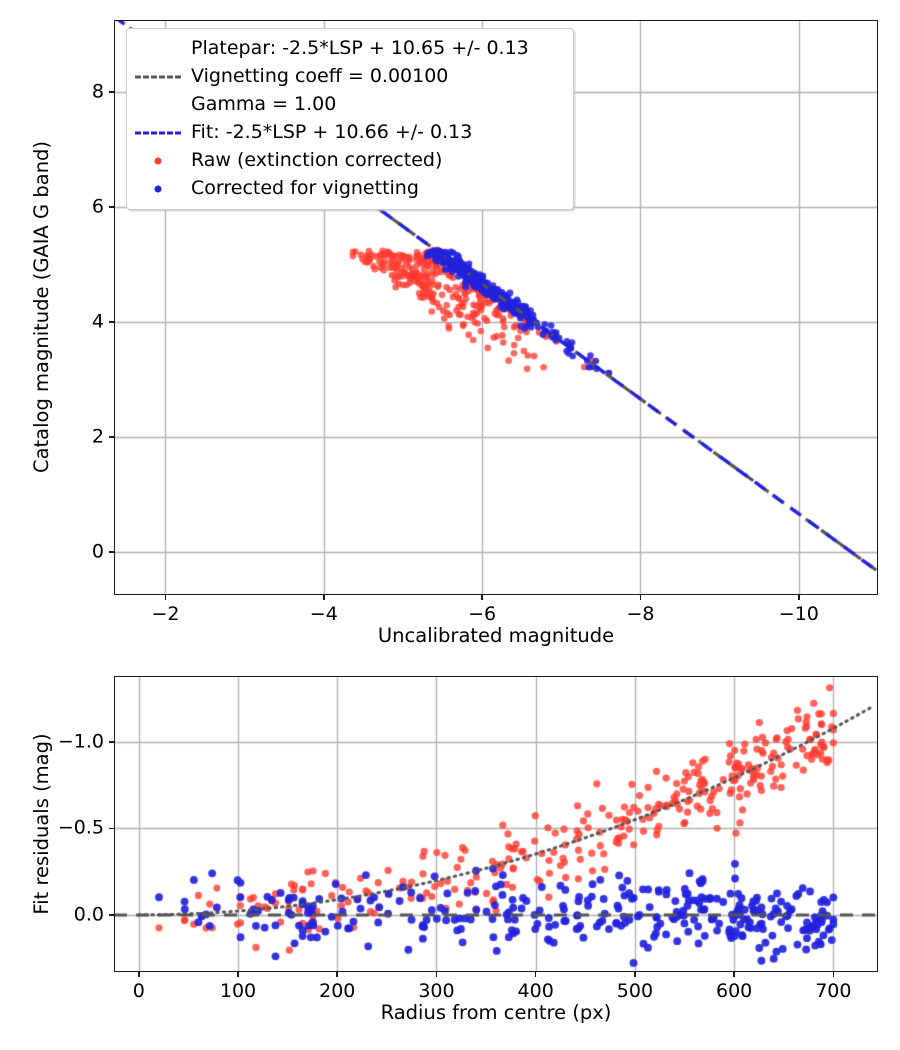 The height and width of the screenshot is (1050, 900). Describe the element at coordinates (482, 614) in the screenshot. I see `top-x-tick: −6` at that location.